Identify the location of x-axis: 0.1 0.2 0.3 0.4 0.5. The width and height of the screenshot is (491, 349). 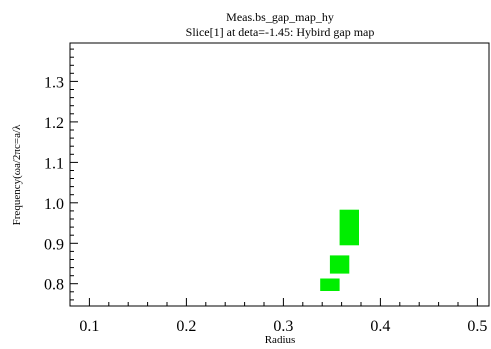
(278, 316).